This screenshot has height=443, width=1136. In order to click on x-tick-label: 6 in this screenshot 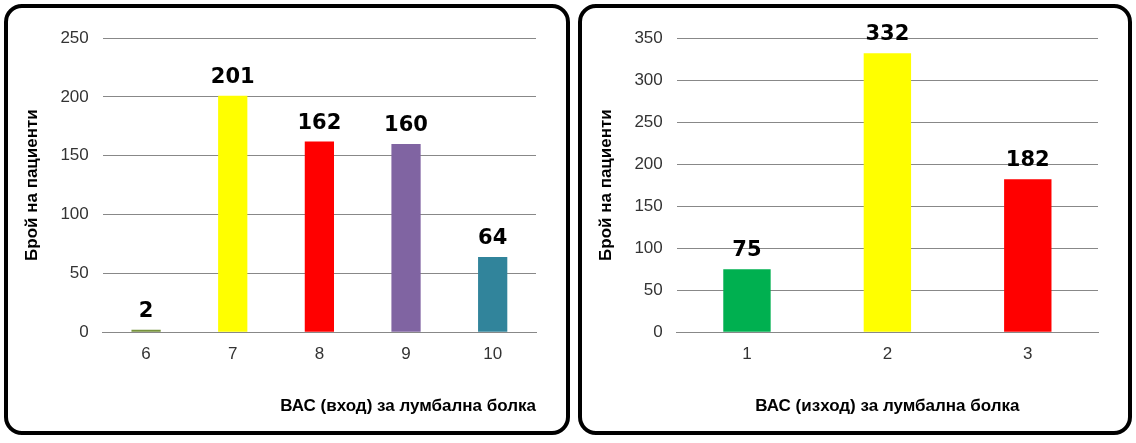, I will do `click(146, 354)`.